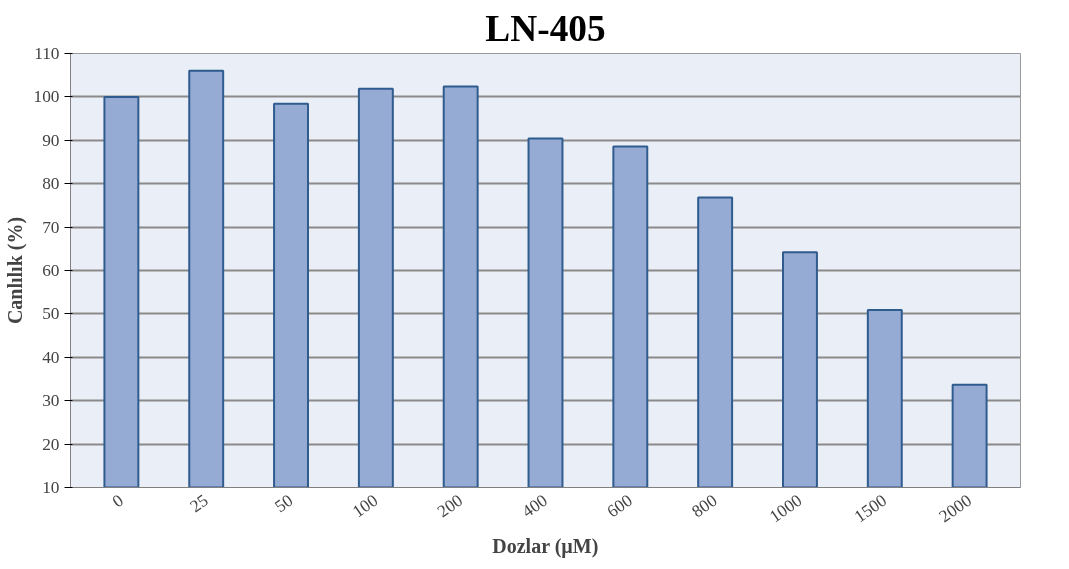 The height and width of the screenshot is (569, 1069). What do you see at coordinates (545, 28) in the screenshot?
I see `chart-title: LN-405` at bounding box center [545, 28].